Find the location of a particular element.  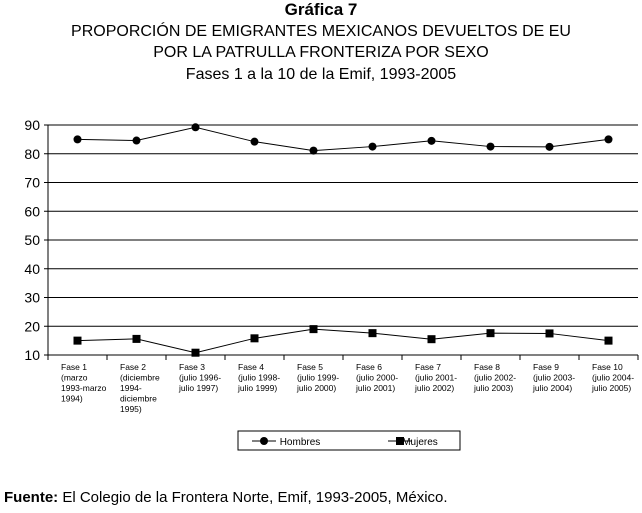

series-line-hombres is located at coordinates (343, 139).